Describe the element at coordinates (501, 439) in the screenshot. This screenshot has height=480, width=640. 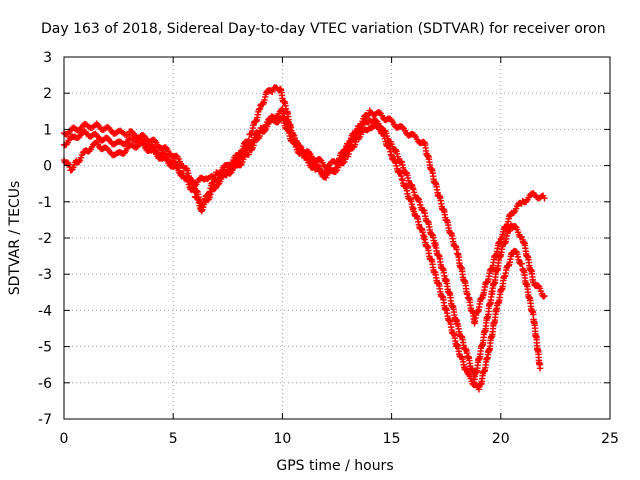
I see `x-tick-label: 20` at that location.